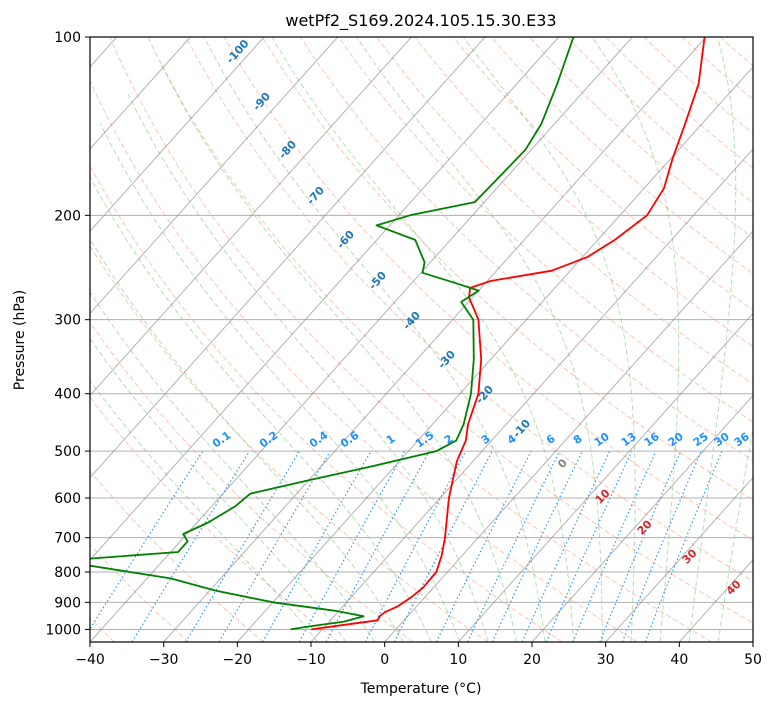 This screenshot has width=775, height=708. I want to click on mixing-ratio-label: 16, so click(652, 440).